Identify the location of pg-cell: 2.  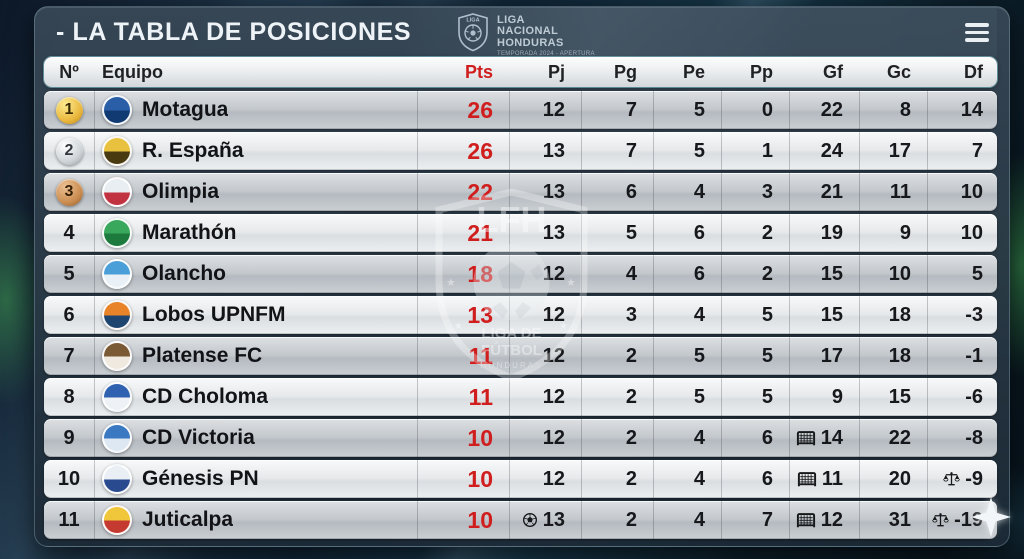
(617, 438).